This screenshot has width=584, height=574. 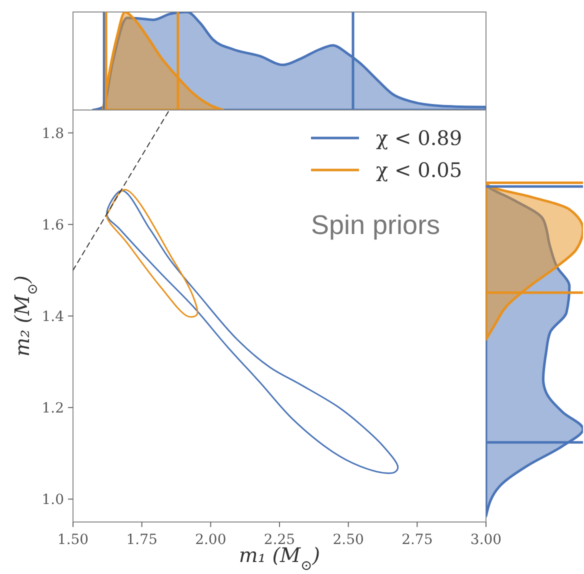 I want to click on y-tick-label: 1.8, so click(x=53, y=134).